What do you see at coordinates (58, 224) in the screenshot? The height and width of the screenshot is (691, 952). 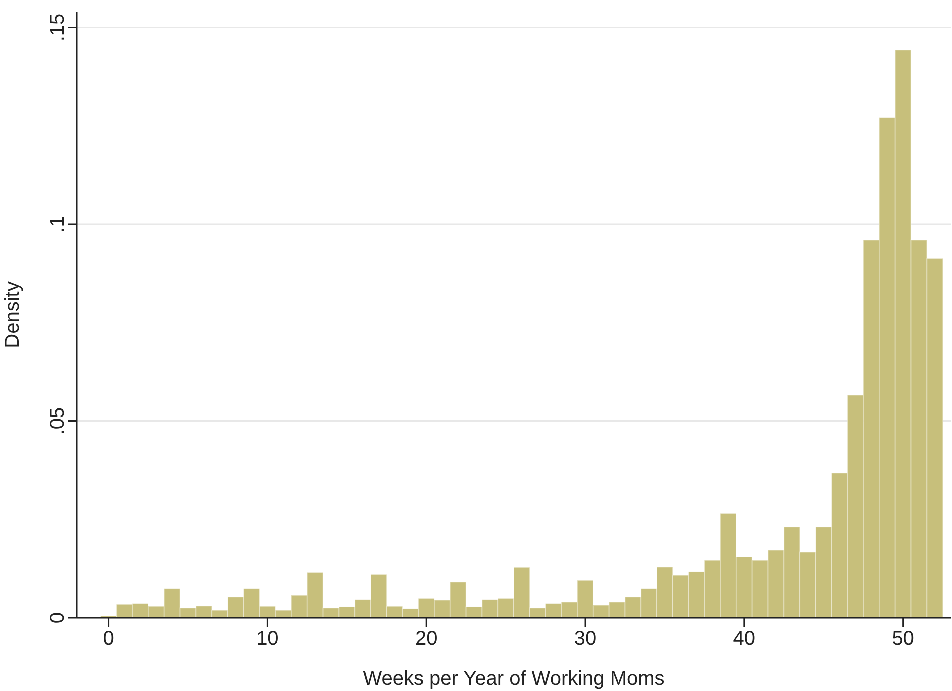 I see `y-tick-label: .1` at bounding box center [58, 224].